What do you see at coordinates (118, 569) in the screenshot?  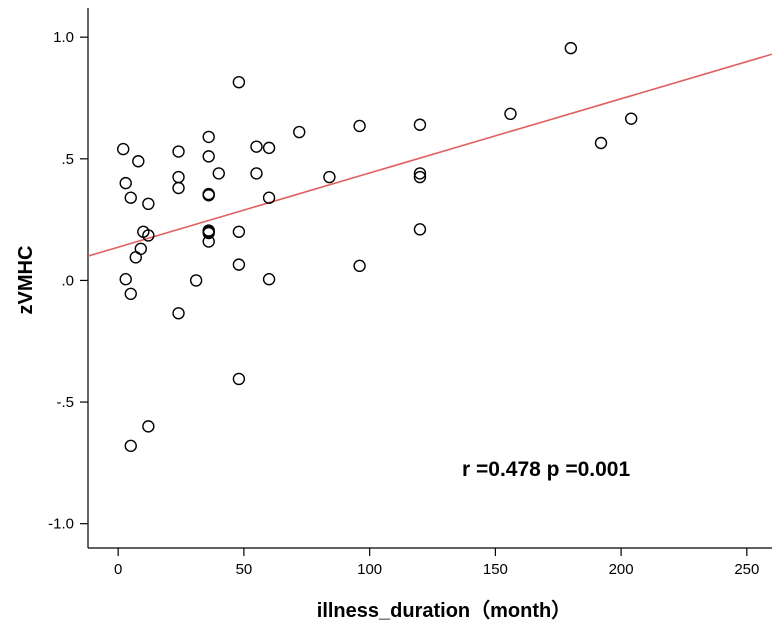 I see `x-tick-label: 0` at bounding box center [118, 569].